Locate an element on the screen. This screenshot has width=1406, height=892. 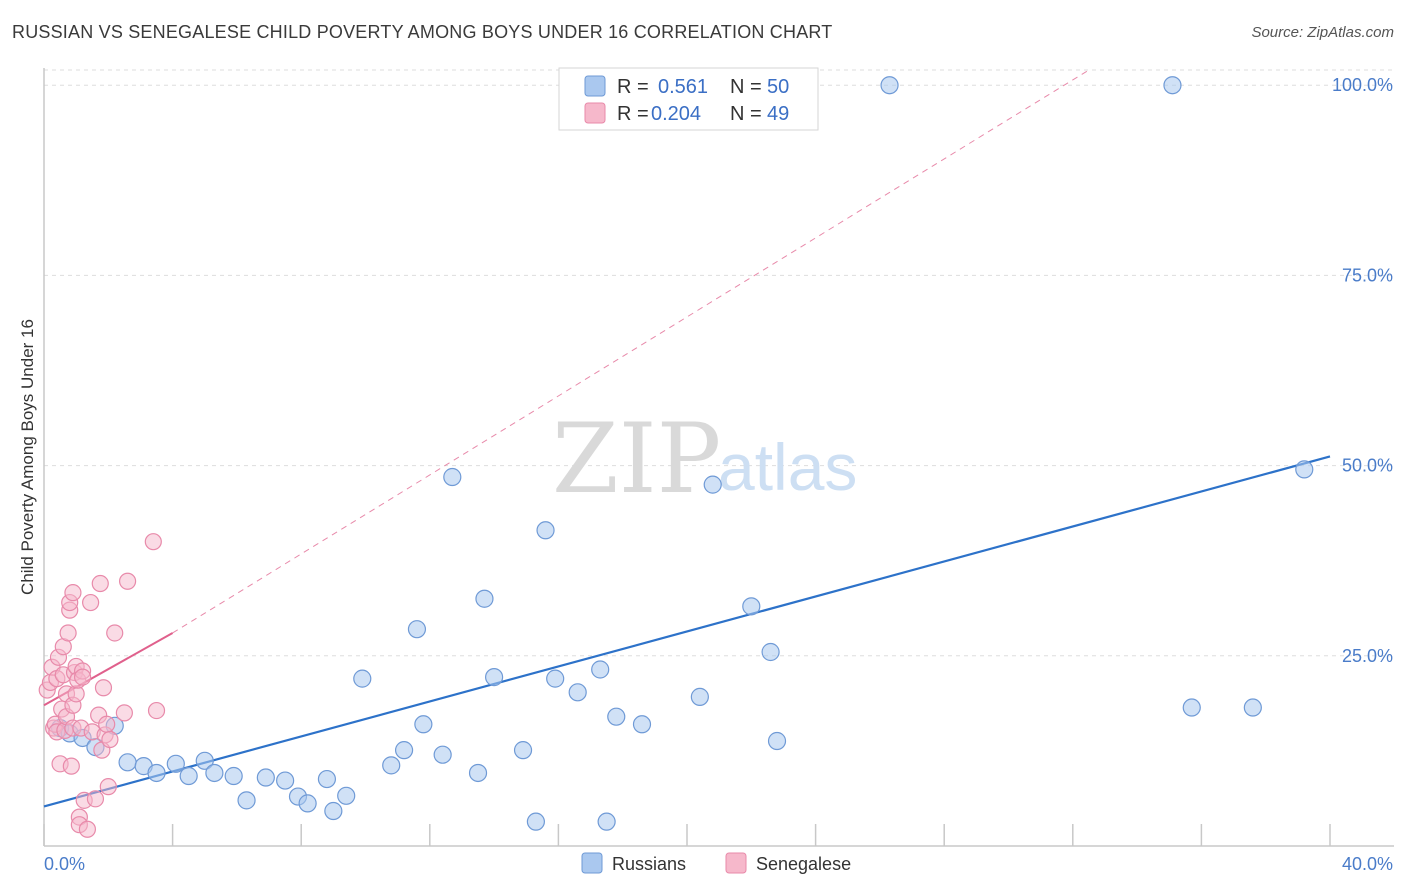
y-axis-title: Child Poverty Among Boys Under 16 is located at coordinates (27, 457).